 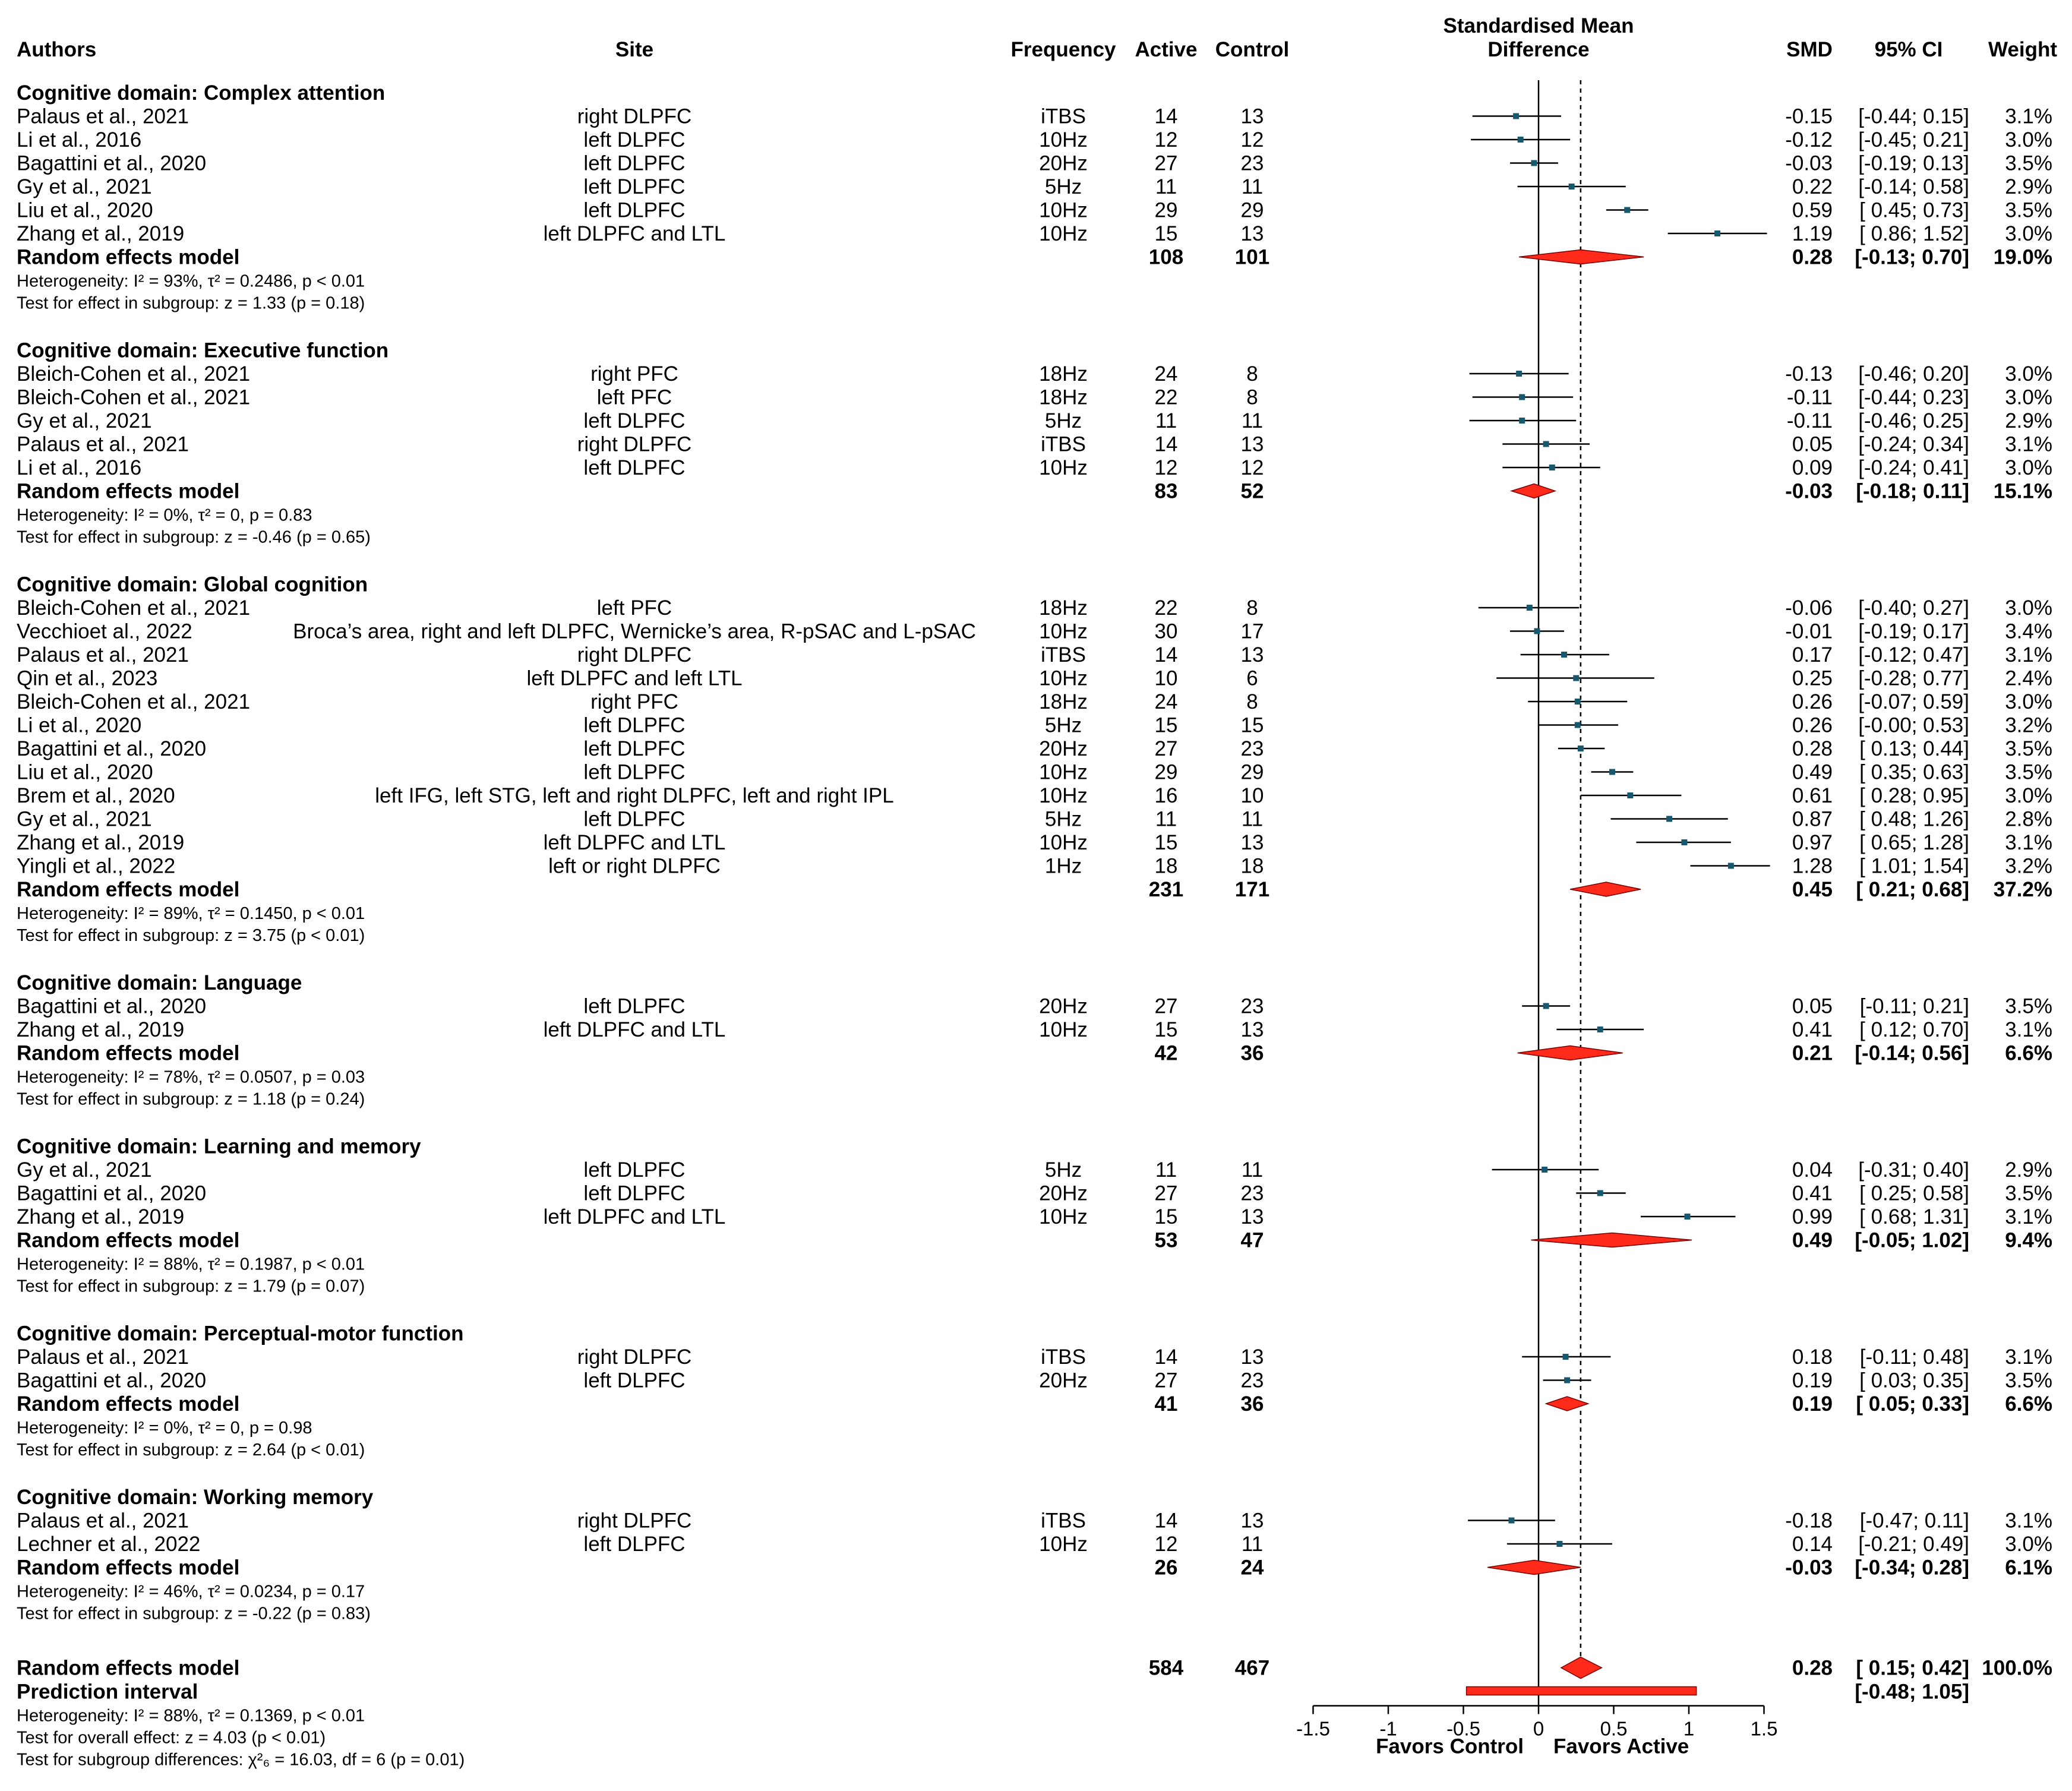 What do you see at coordinates (2029, 1404) in the screenshot?
I see `group-5-model-weight: 6.6%` at bounding box center [2029, 1404].